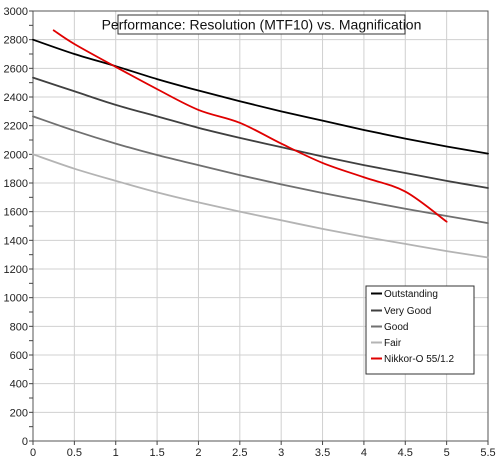 The height and width of the screenshot is (475, 500). What do you see at coordinates (322, 453) in the screenshot?
I see `x-tick-label: 3.5` at bounding box center [322, 453].